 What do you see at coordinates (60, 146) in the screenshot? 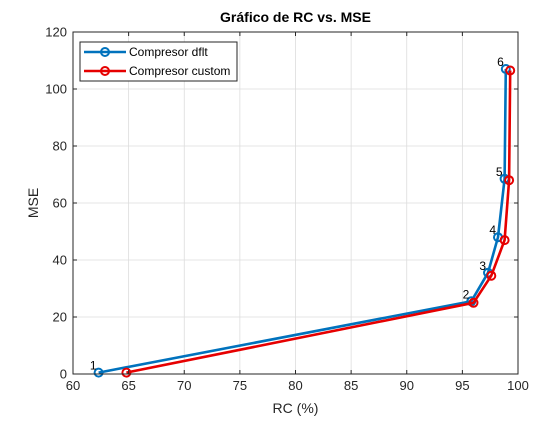
I see `y-tick-label: 80` at bounding box center [60, 146].